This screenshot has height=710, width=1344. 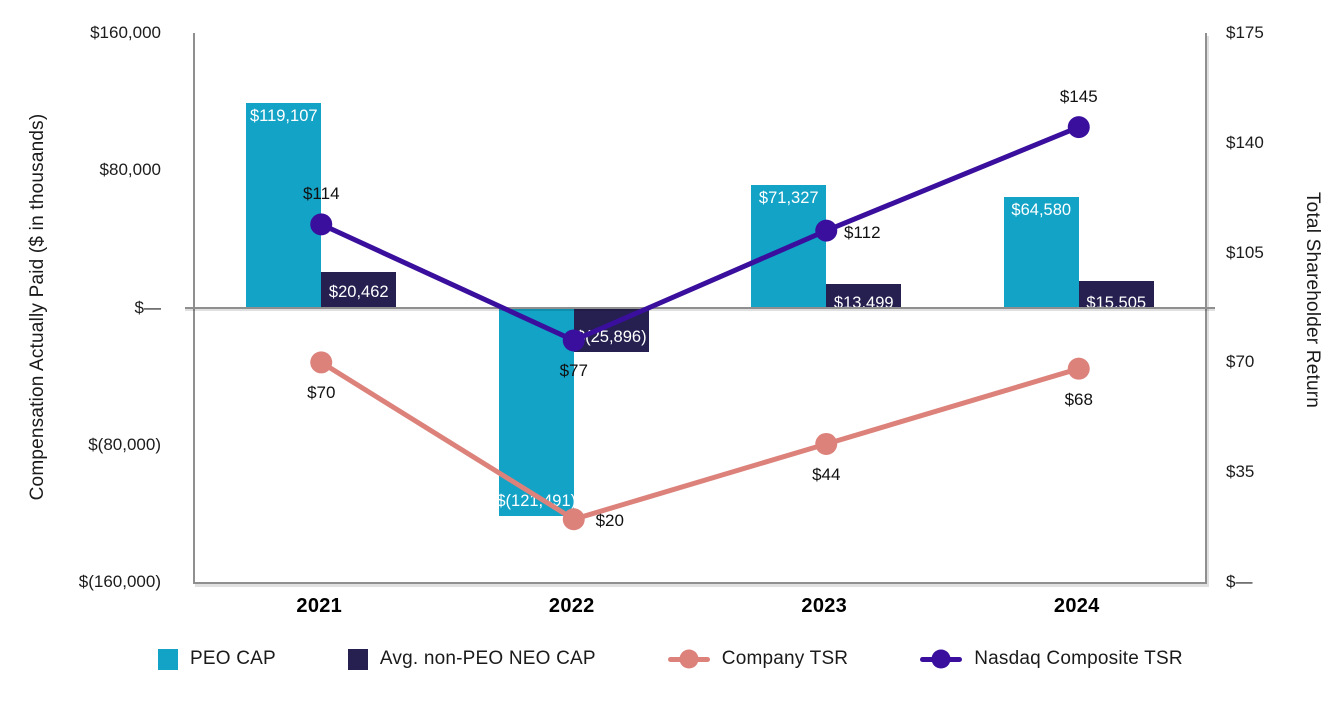 What do you see at coordinates (233, 658) in the screenshot?
I see `legend-label: PEO CAP` at bounding box center [233, 658].